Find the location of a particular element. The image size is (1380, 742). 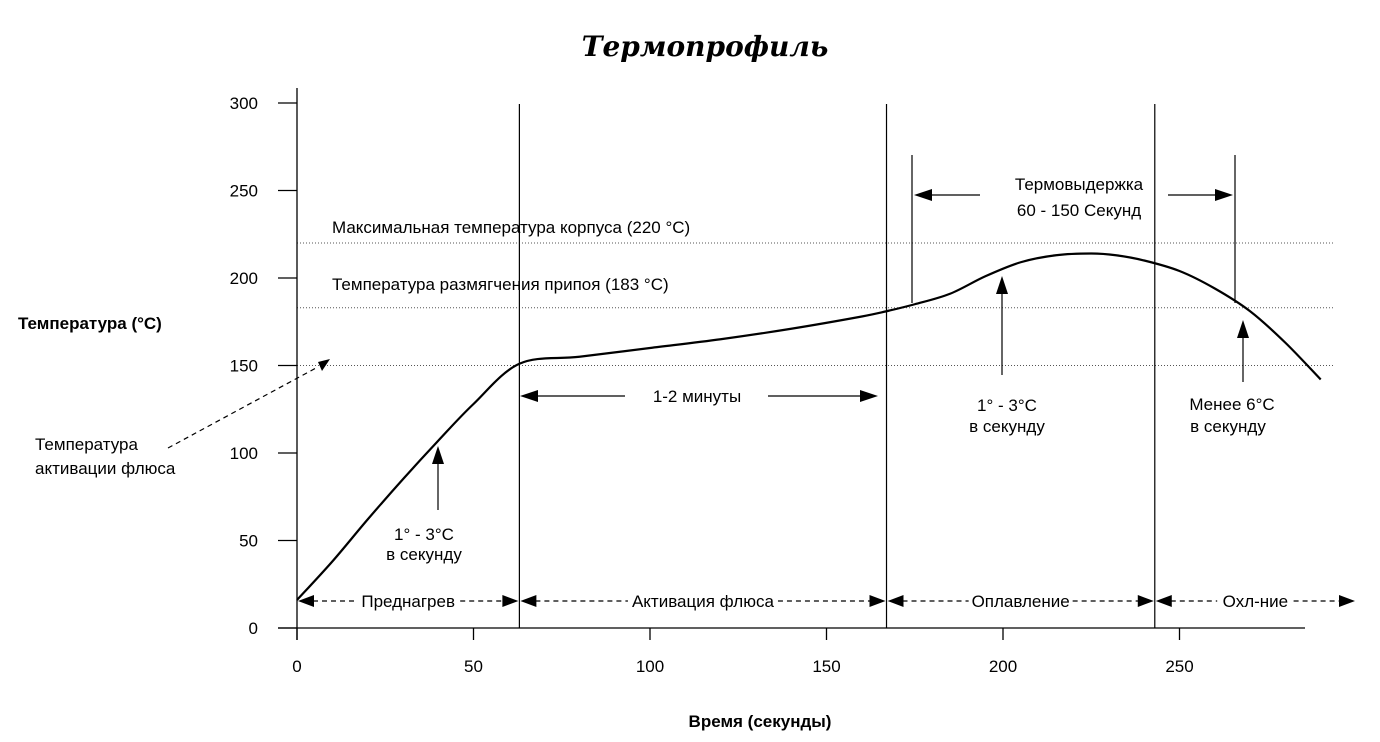

reflow-rate-line1: 1° - 3°C is located at coordinates (1007, 405).